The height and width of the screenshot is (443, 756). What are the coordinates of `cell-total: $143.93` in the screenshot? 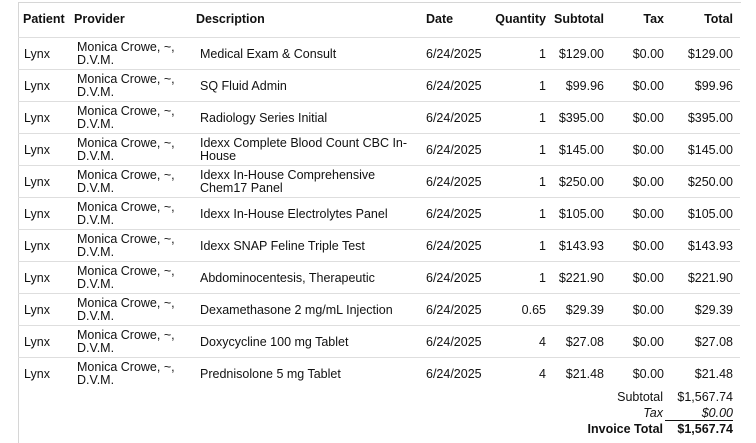 It's located at (710, 245).